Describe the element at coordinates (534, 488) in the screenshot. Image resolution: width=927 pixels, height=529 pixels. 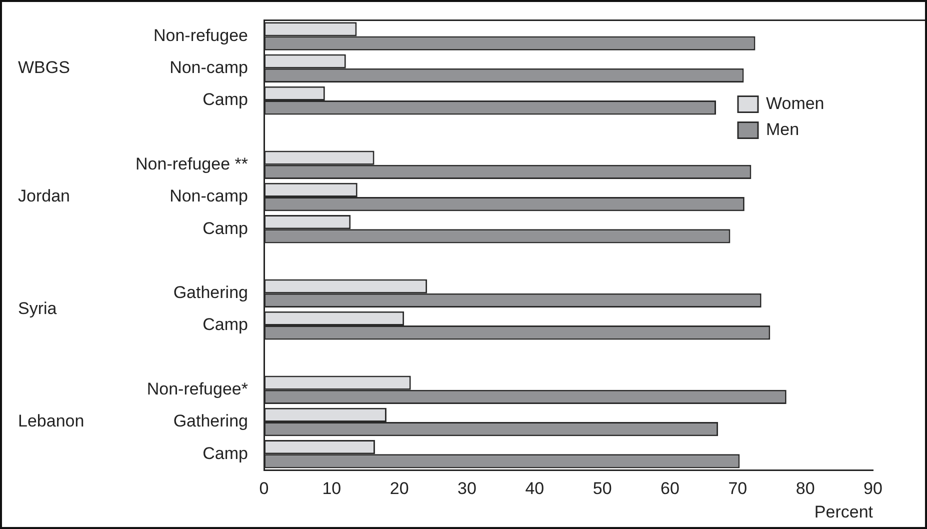
I see `x-tick-label: 40` at that location.